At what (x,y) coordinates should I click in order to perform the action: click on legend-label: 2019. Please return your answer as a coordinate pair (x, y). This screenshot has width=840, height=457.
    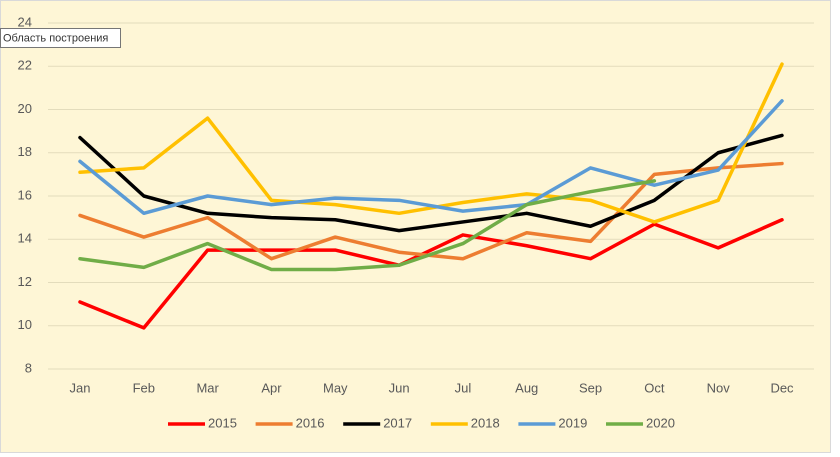
    Looking at the image, I should click on (572, 422).